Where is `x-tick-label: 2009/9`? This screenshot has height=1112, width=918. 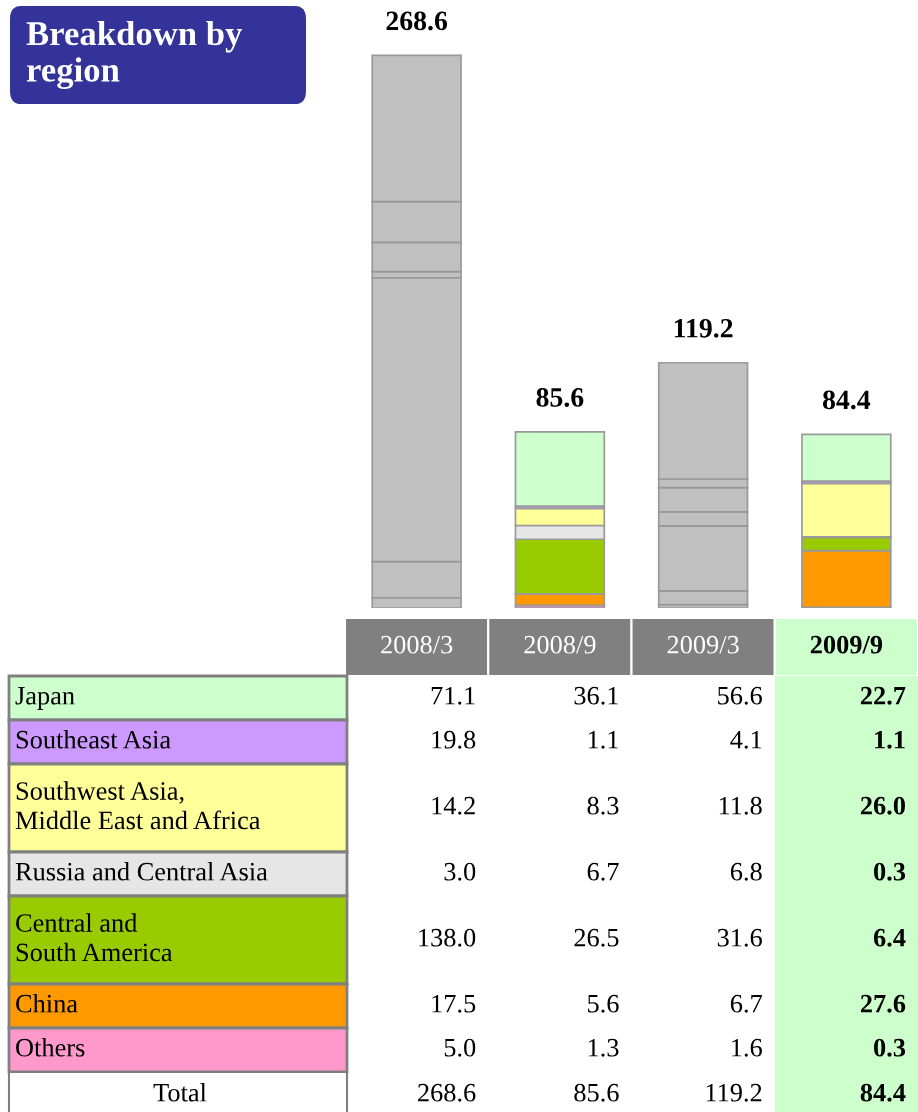
x-tick-label: 2009/9 is located at coordinates (846, 644).